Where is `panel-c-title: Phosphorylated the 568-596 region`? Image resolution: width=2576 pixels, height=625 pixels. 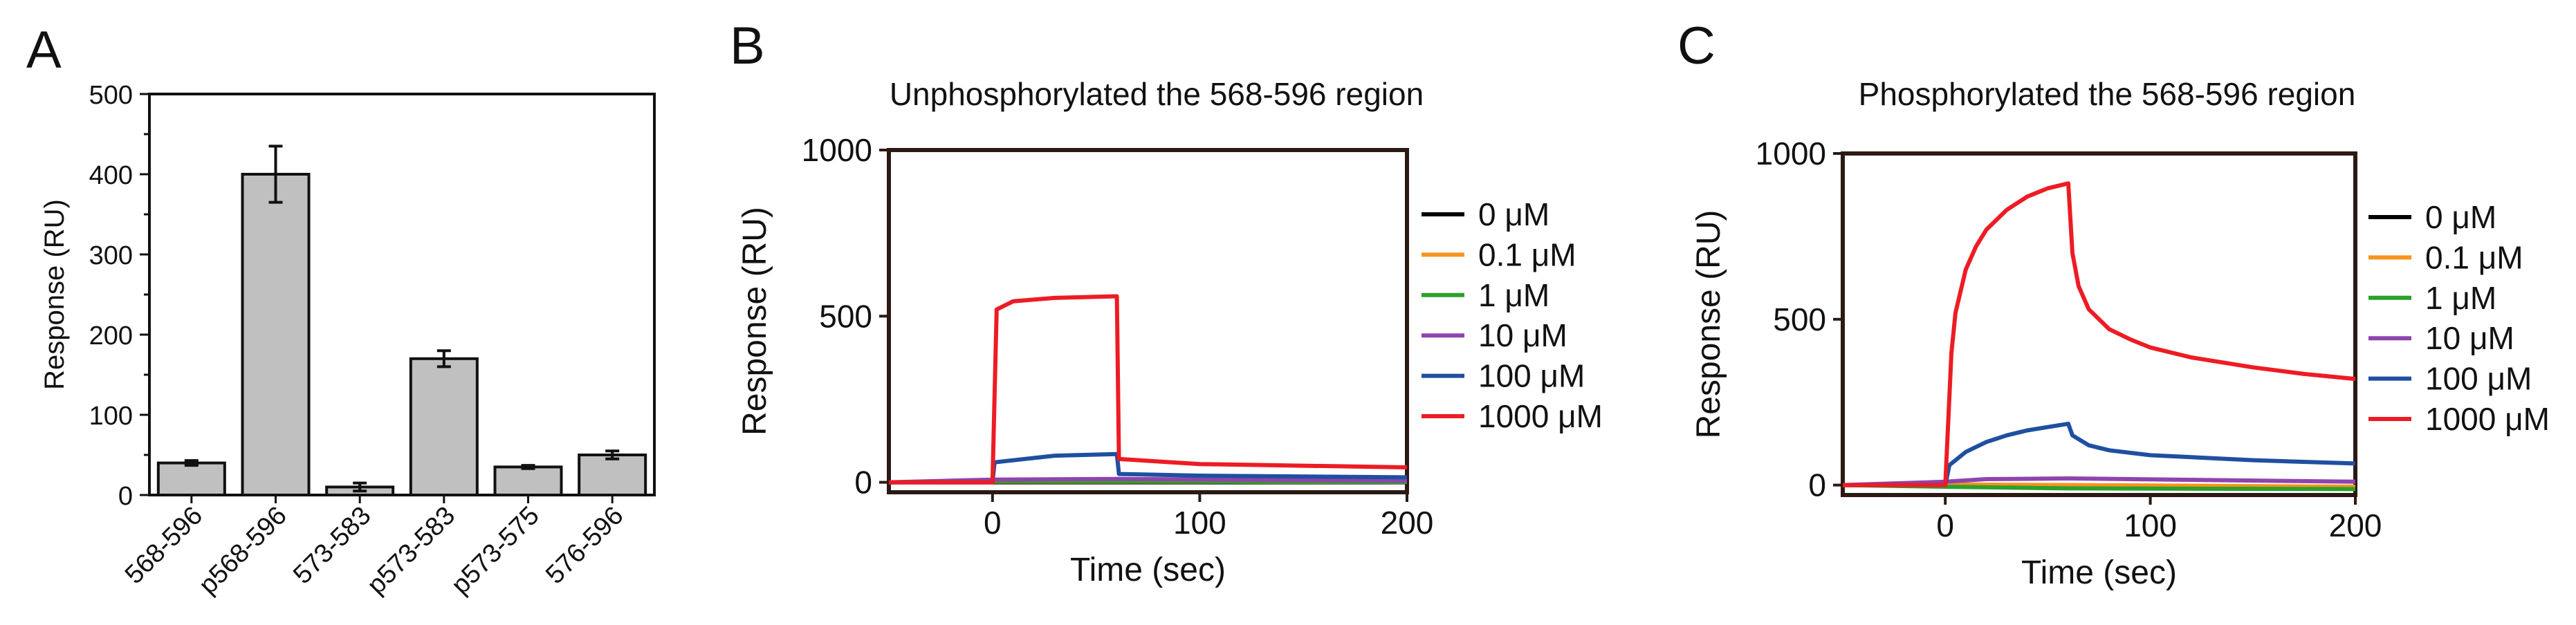 panel-c-title: Phosphorylated the 568-596 region is located at coordinates (2107, 94).